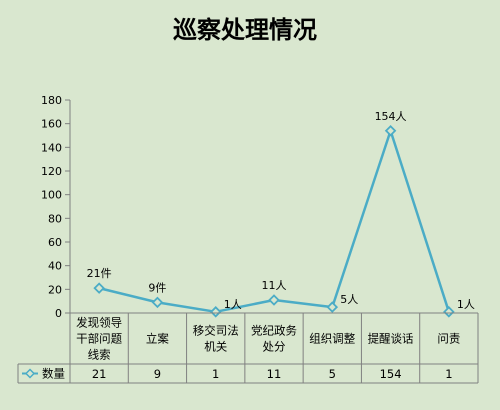 The height and width of the screenshot is (410, 500). Describe the element at coordinates (51, 100) in the screenshot. I see `y-tick-label: 180` at that location.